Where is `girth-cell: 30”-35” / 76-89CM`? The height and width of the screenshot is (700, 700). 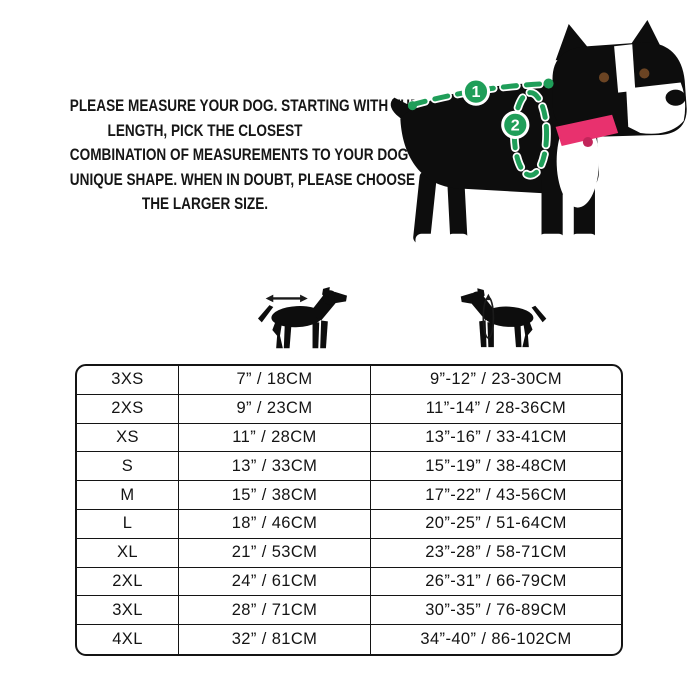
girth-cell: 30”-35” / 76-89CM is located at coordinates (496, 609).